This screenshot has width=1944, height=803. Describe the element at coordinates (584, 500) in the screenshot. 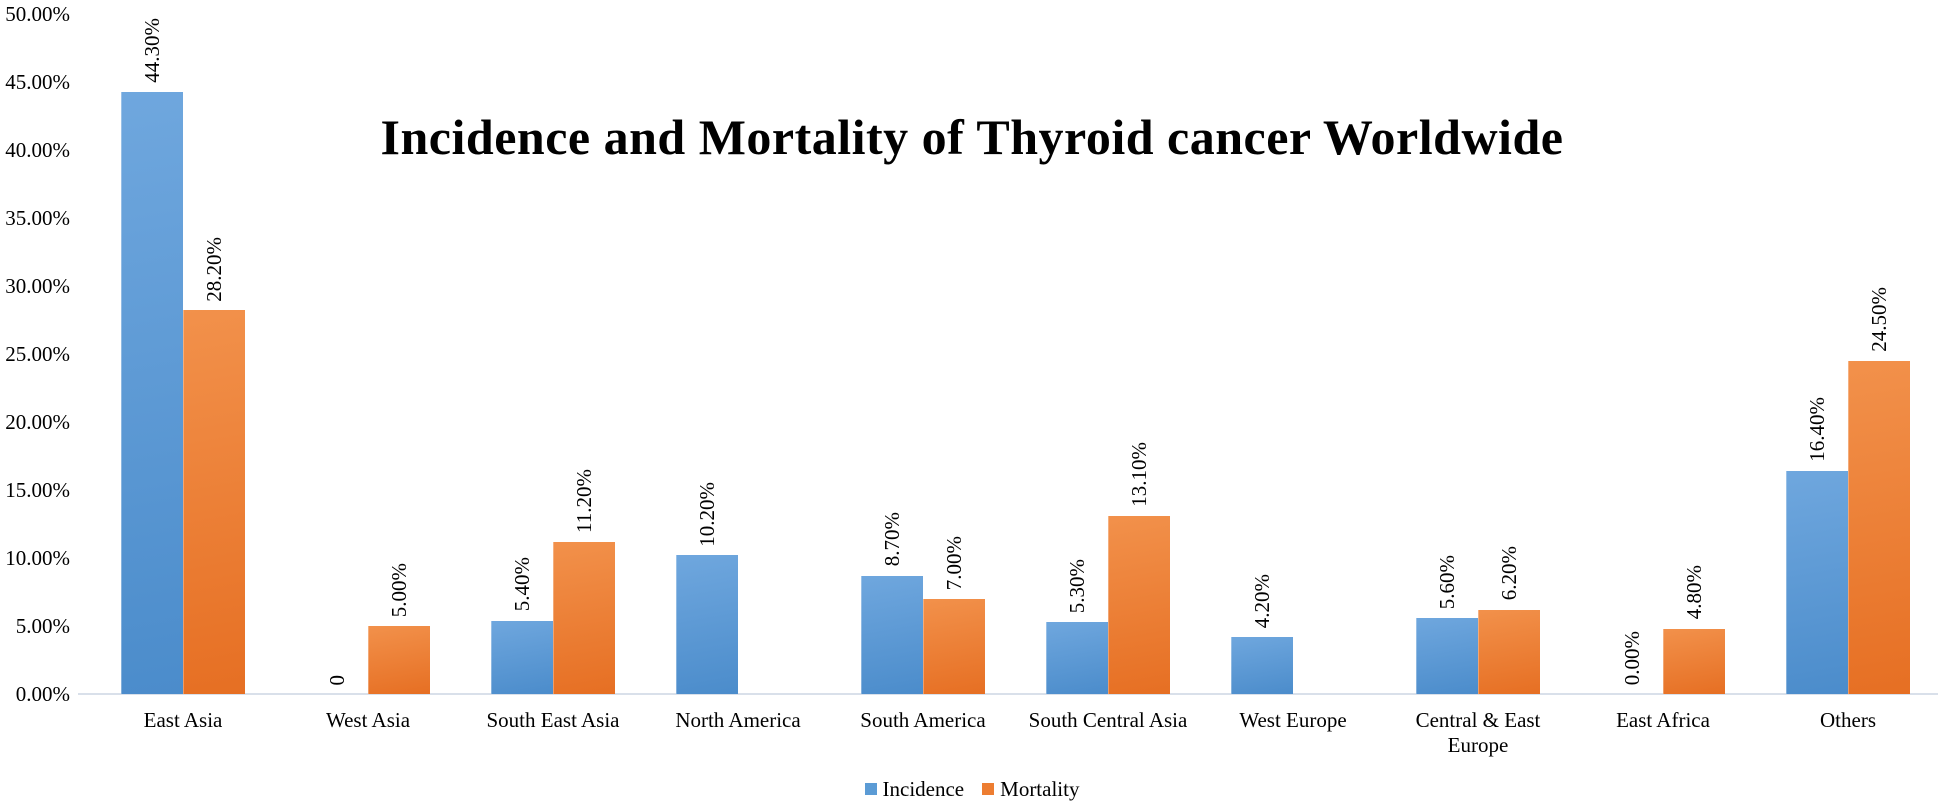

I see `mortality-data-label: 11.20%` at that location.